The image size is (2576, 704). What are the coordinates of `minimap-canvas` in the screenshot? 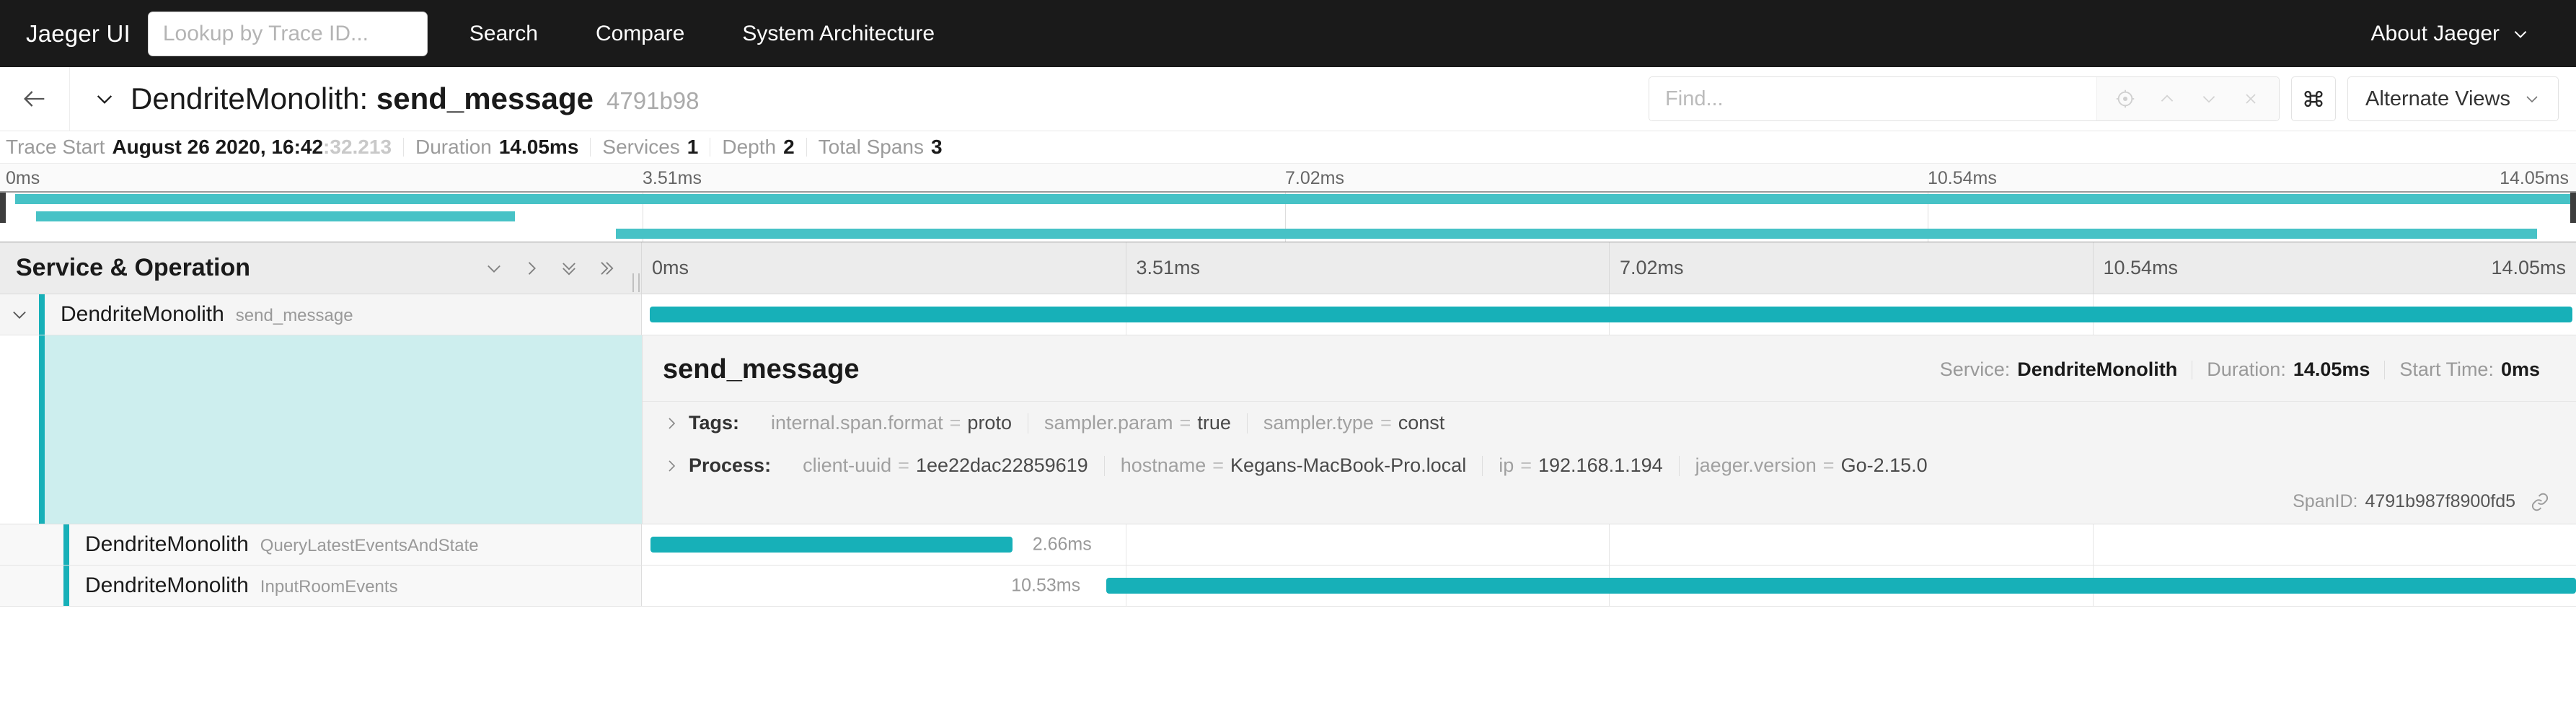 It's located at (1288, 217).